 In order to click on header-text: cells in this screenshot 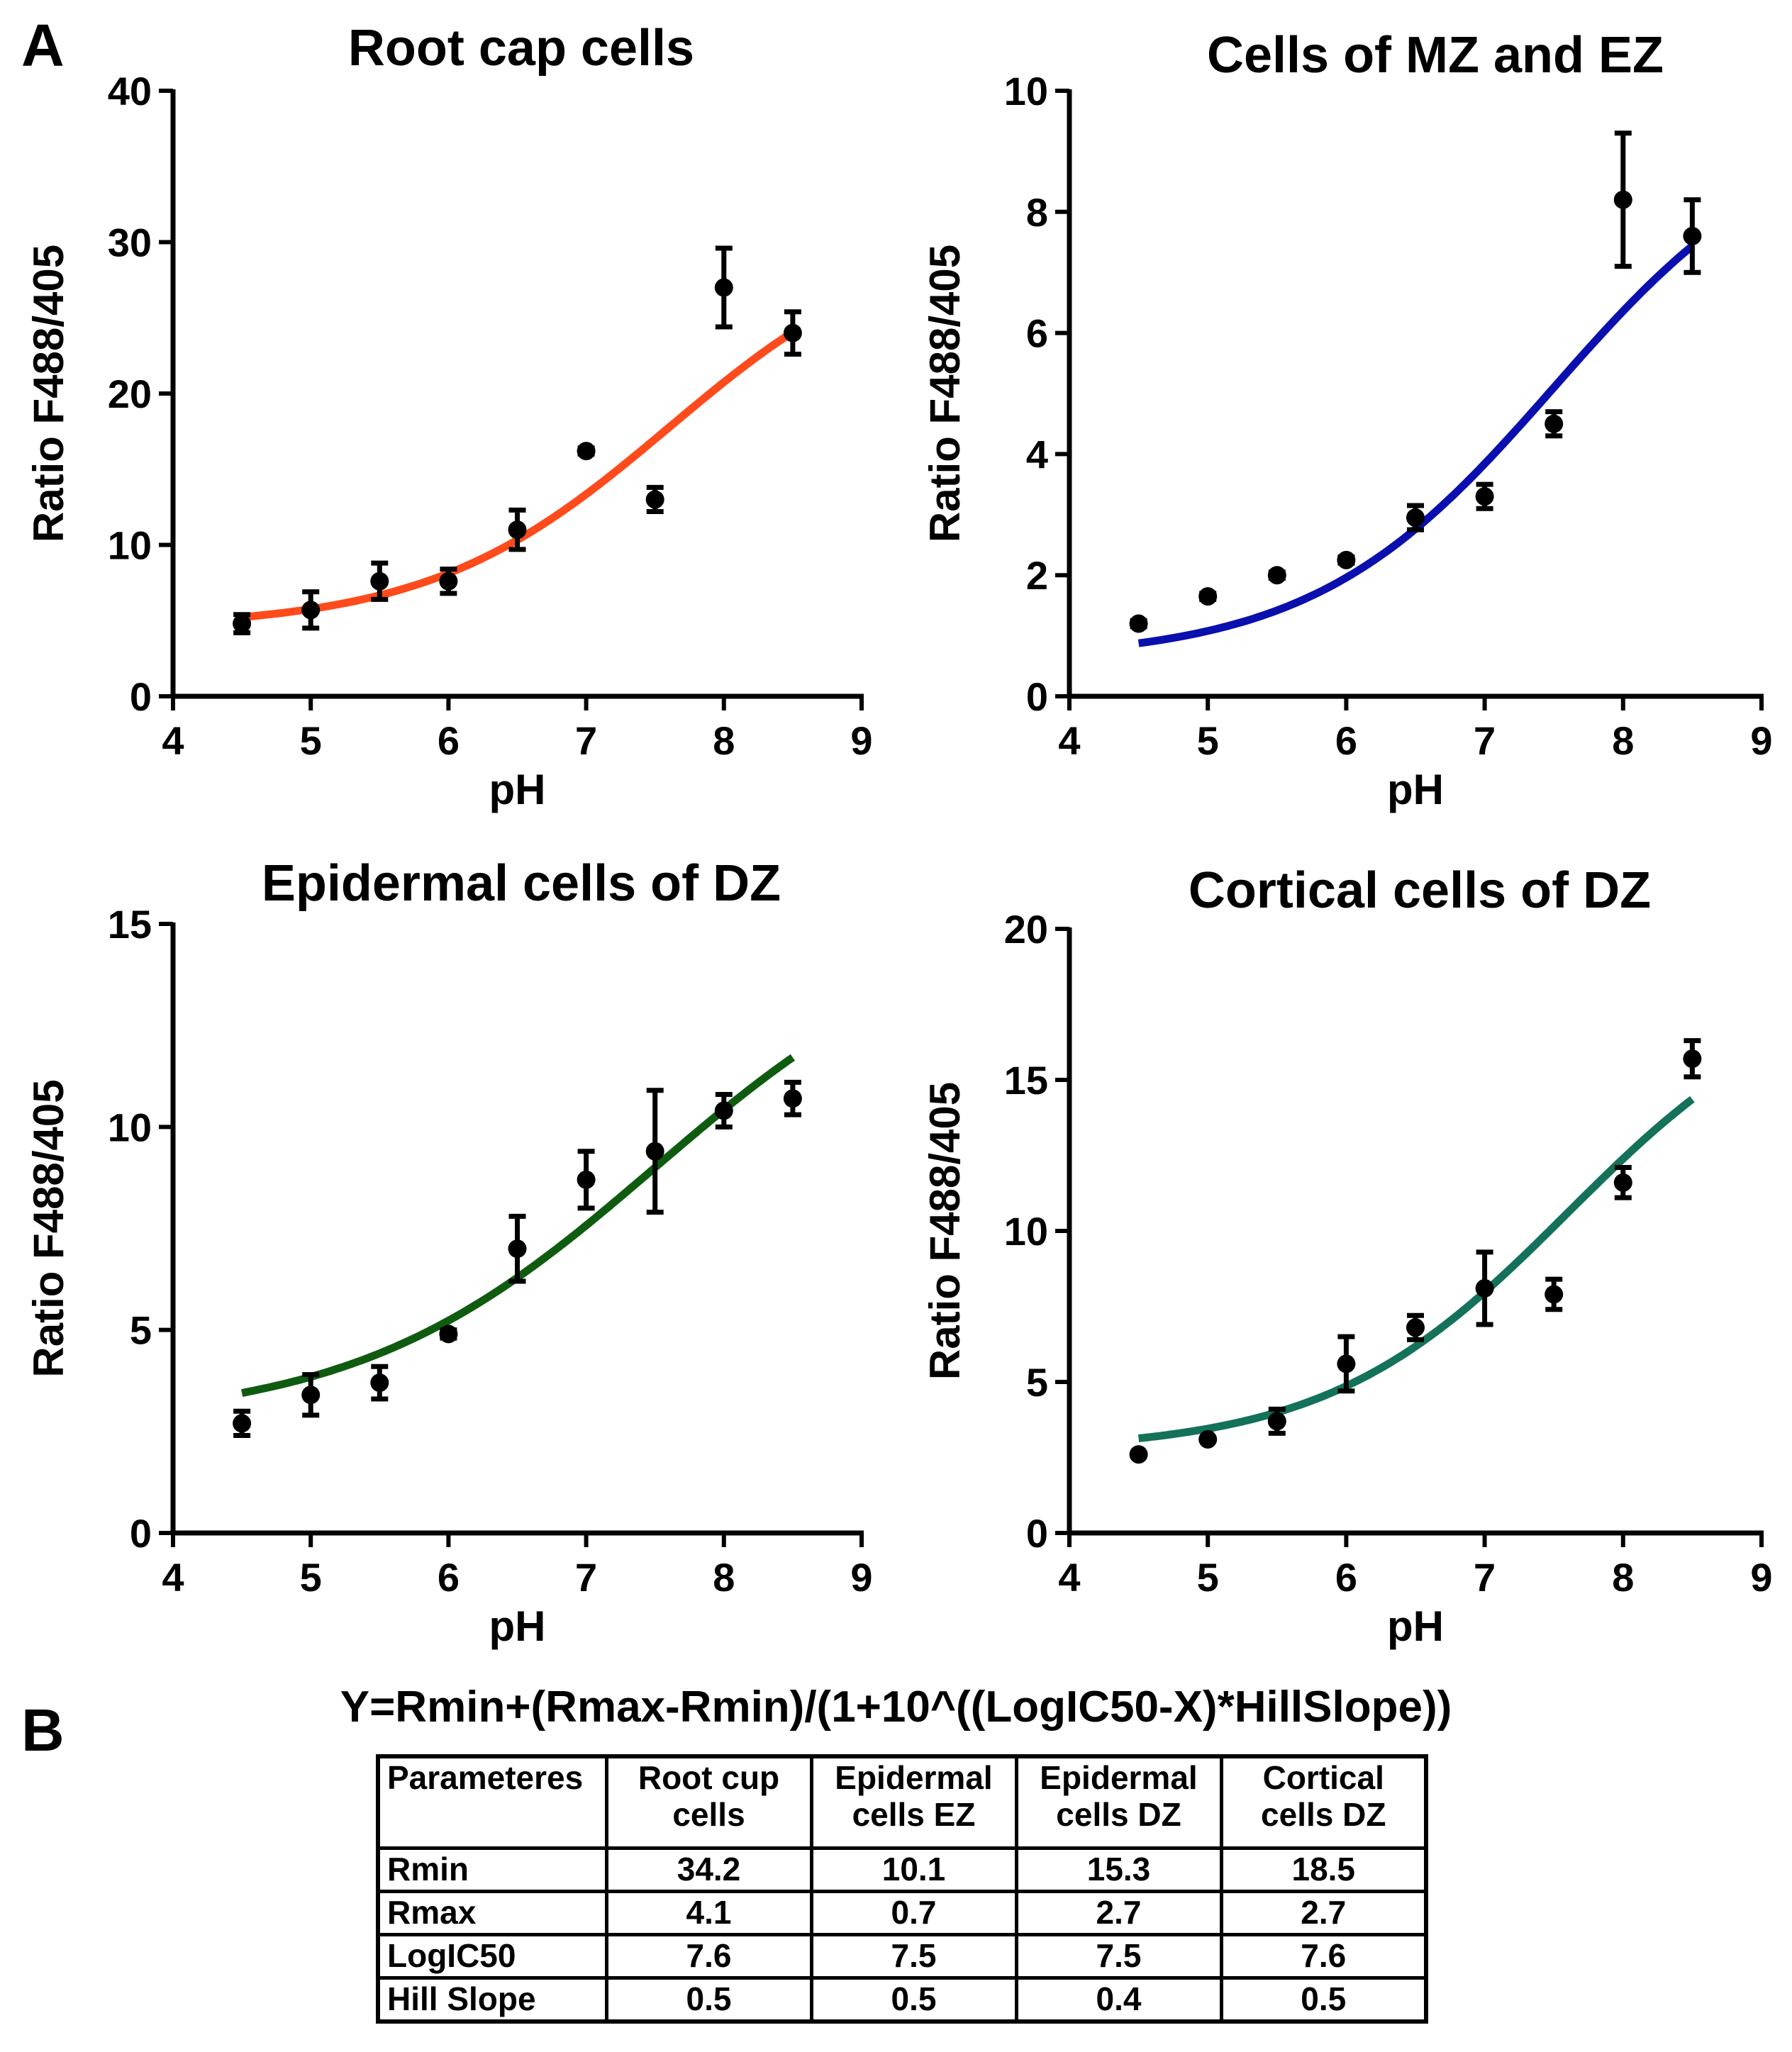, I will do `click(708, 1814)`.